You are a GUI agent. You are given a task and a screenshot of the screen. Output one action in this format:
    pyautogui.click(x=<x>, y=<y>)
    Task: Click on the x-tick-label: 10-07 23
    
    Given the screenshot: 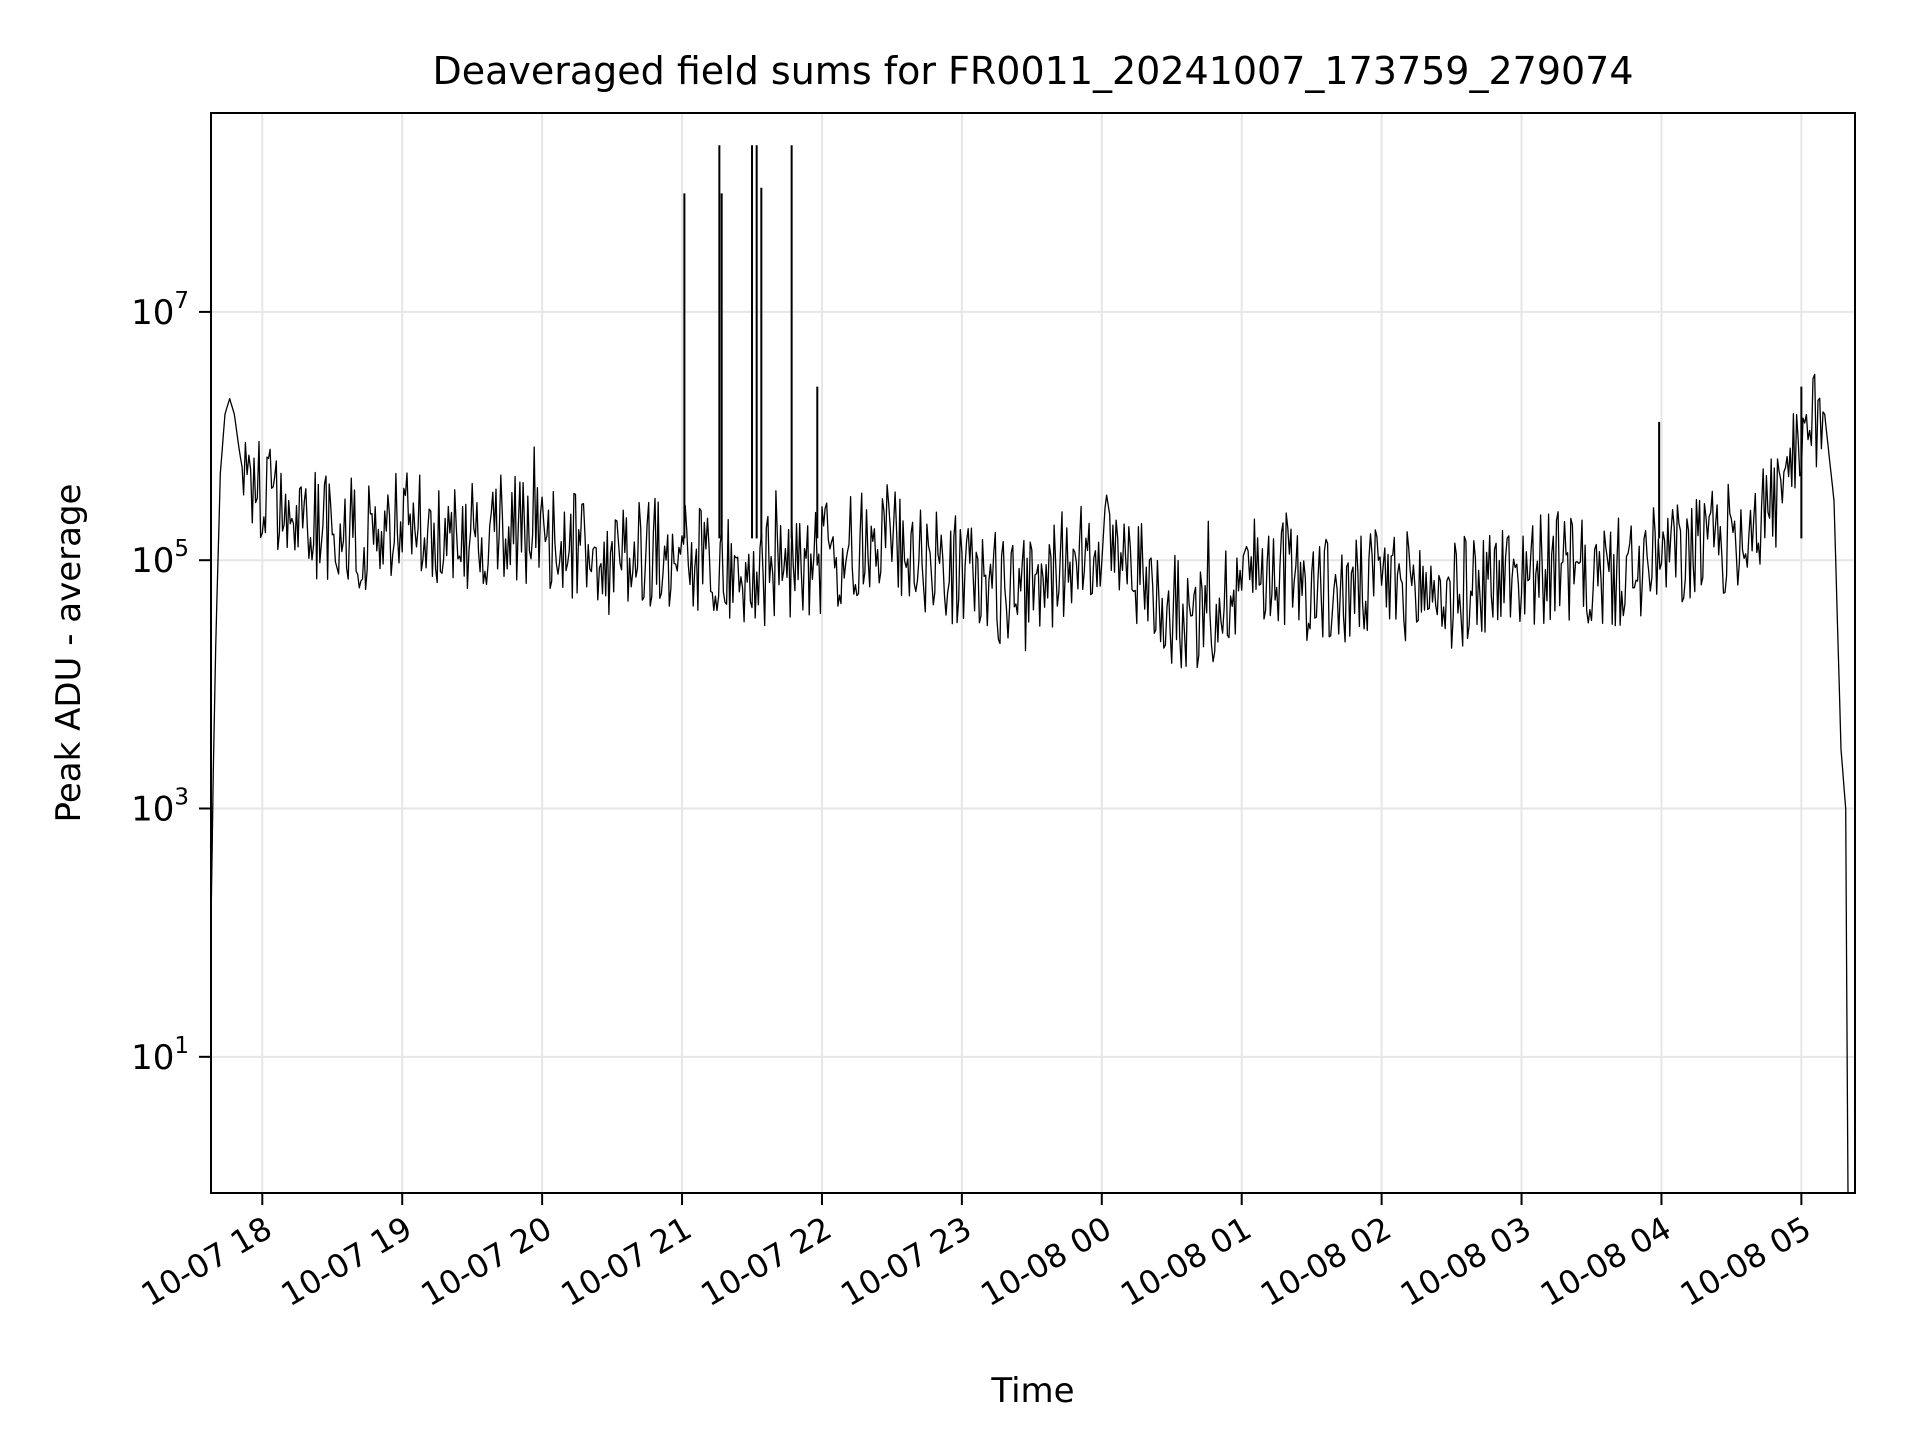 What is the action you would take?
    pyautogui.click(x=906, y=1261)
    